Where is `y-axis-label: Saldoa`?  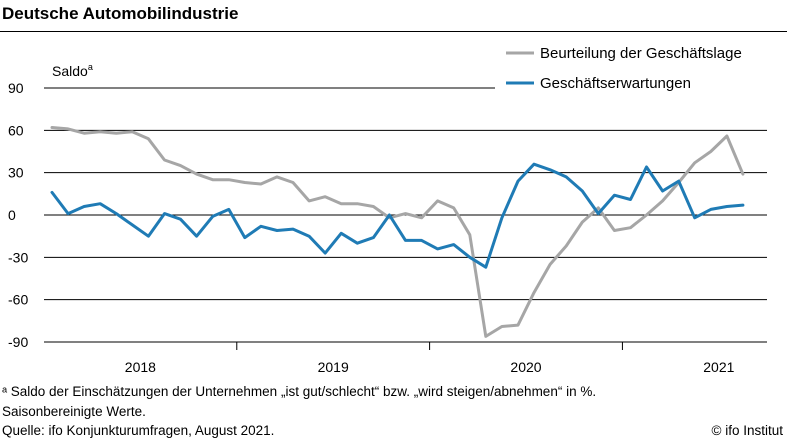
y-axis-label: Saldoa is located at coordinates (72, 70).